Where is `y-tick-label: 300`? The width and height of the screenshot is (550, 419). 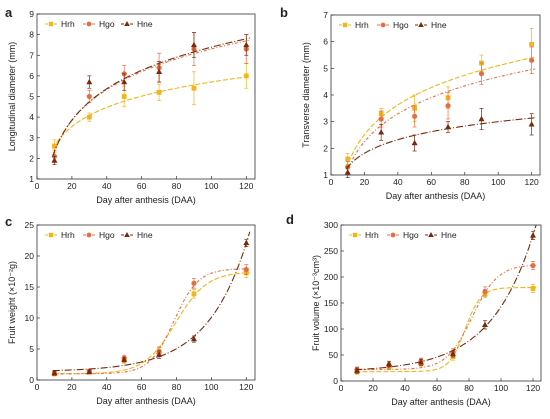
y-tick-label: 300 is located at coordinates (331, 225).